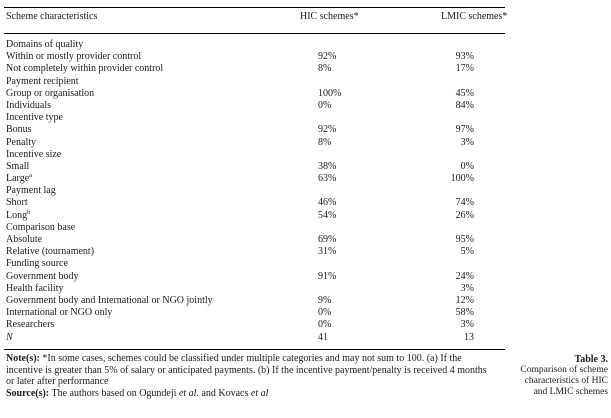 Image resolution: width=611 pixels, height=418 pixels. Describe the element at coordinates (305, 57) in the screenshot. I see `table-row: Within or mostly provider control 92% 93%` at that location.